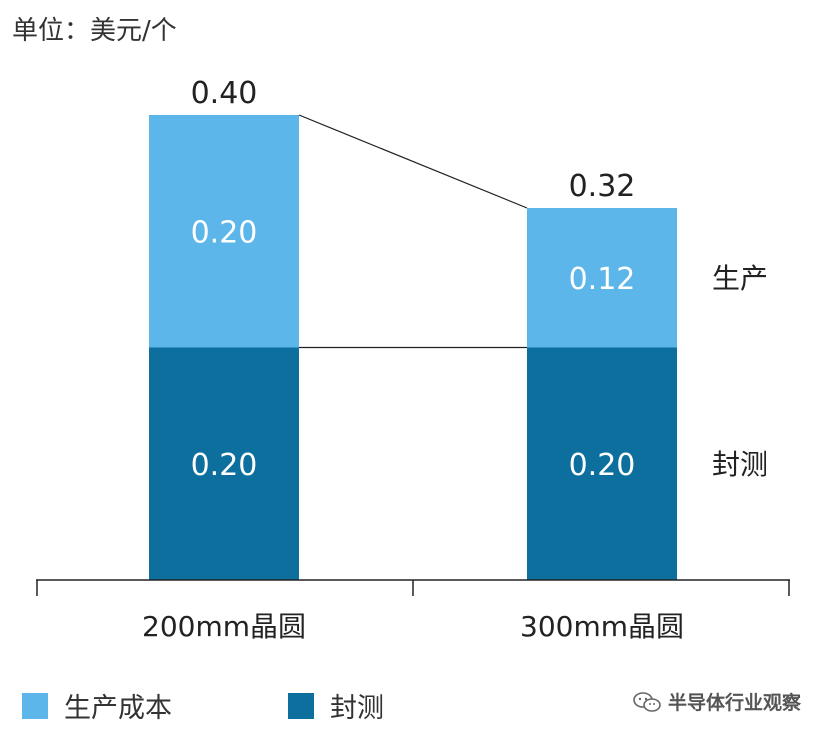 The width and height of the screenshot is (819, 737). Describe the element at coordinates (740, 464) in the screenshot. I see `side-label-packaging: 封测` at that location.